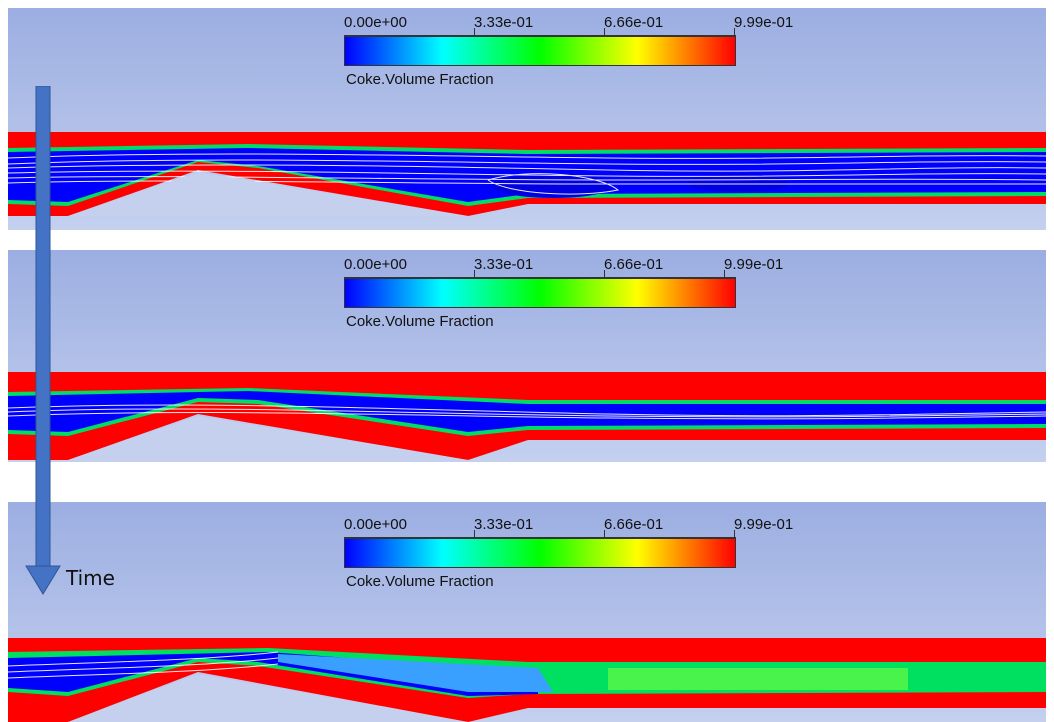 This screenshot has width=1054, height=722. I want to click on time-label: Time, so click(90, 578).